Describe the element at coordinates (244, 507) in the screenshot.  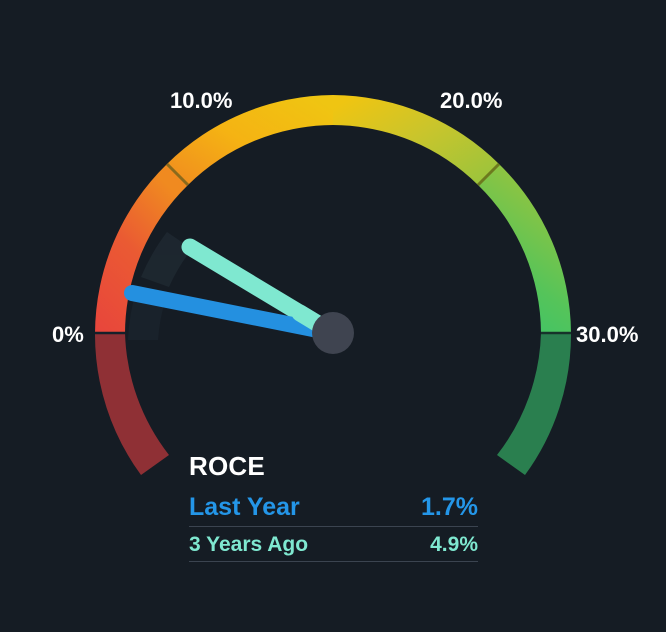
I see `legend-label-last-year: Last Year` at that location.